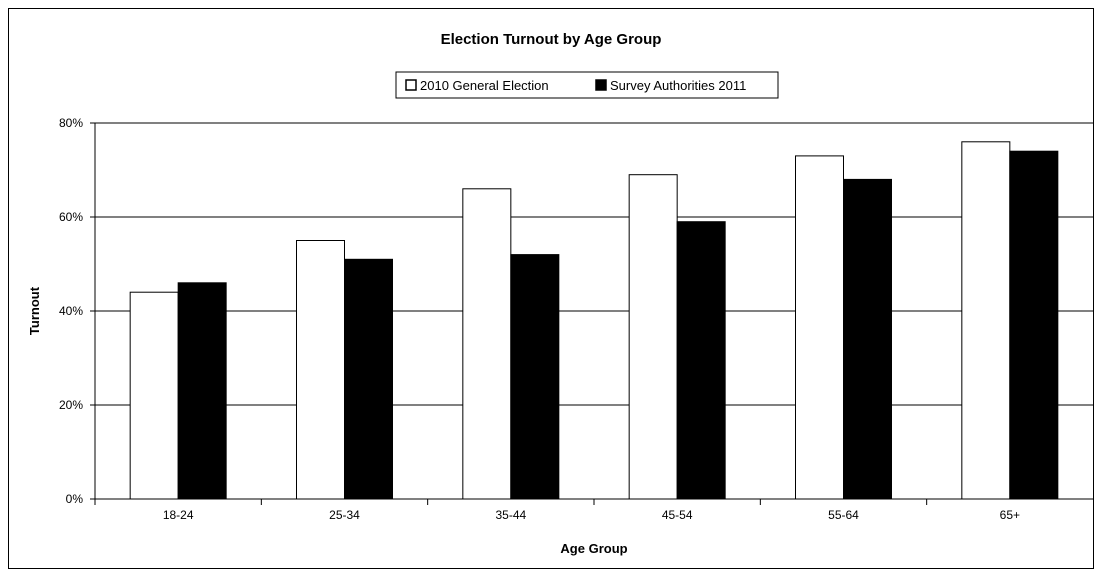 The image size is (1096, 573). I want to click on legend-box, so click(587, 85).